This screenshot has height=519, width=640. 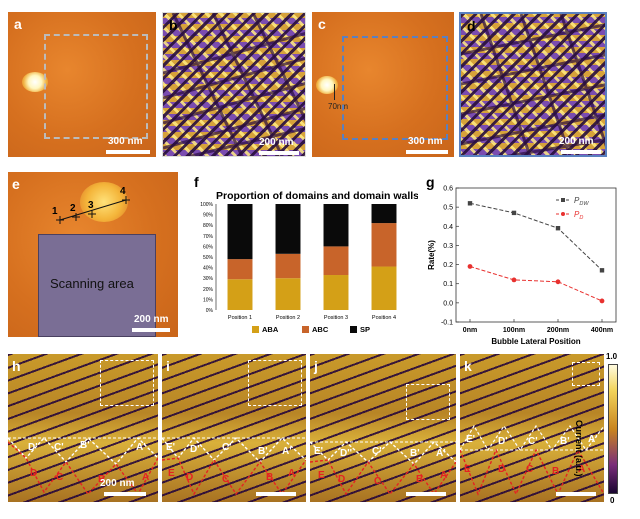 What do you see at coordinates (558, 330) in the screenshot?
I see `x-tick-label: 200nm` at bounding box center [558, 330].